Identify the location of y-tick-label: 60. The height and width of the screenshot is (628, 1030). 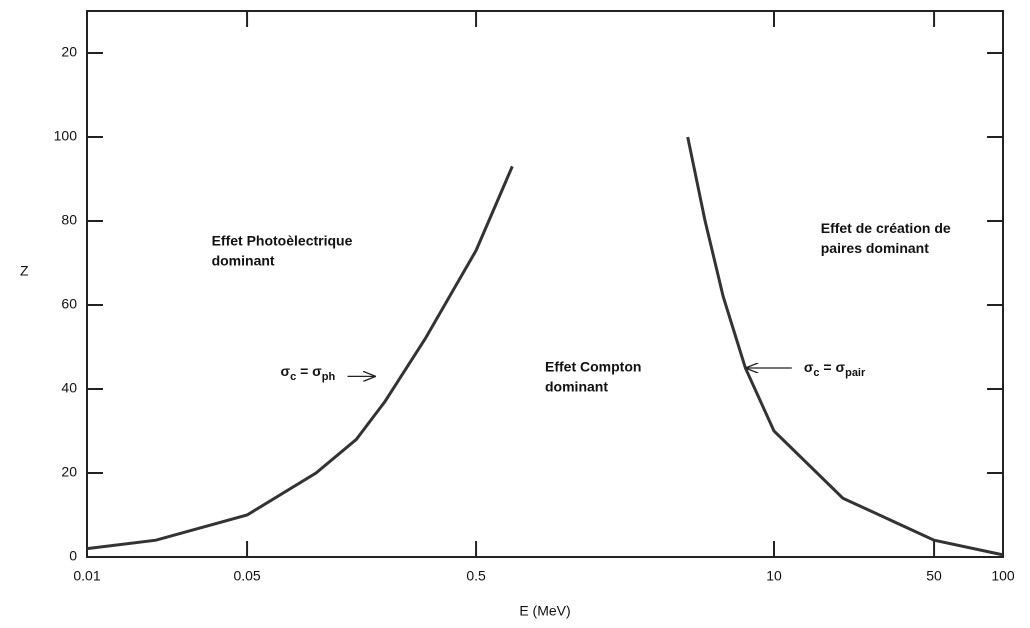
(69, 304).